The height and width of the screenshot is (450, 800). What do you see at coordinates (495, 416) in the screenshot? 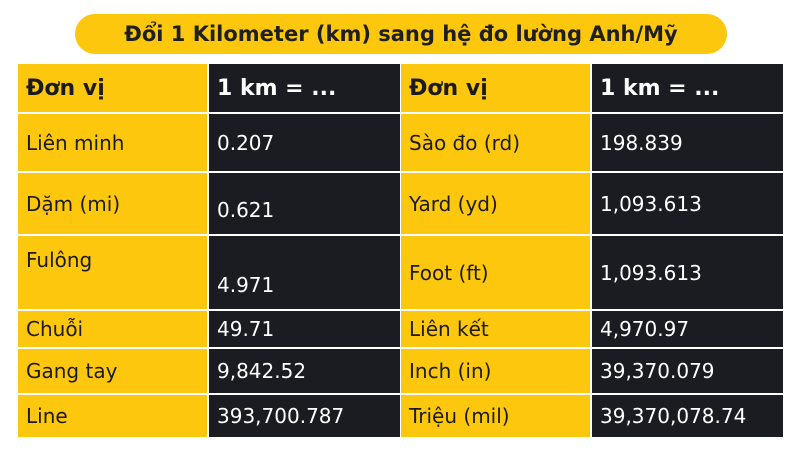
I see `unit-cell: Triệu (mil)` at bounding box center [495, 416].